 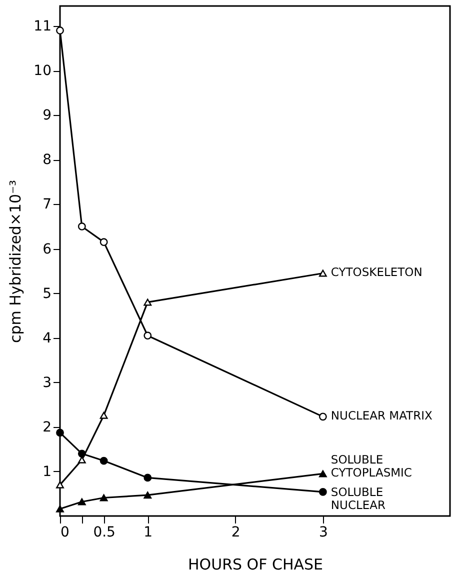 What do you see at coordinates (47, 294) in the screenshot?
I see `y-tick-label: 5` at bounding box center [47, 294].